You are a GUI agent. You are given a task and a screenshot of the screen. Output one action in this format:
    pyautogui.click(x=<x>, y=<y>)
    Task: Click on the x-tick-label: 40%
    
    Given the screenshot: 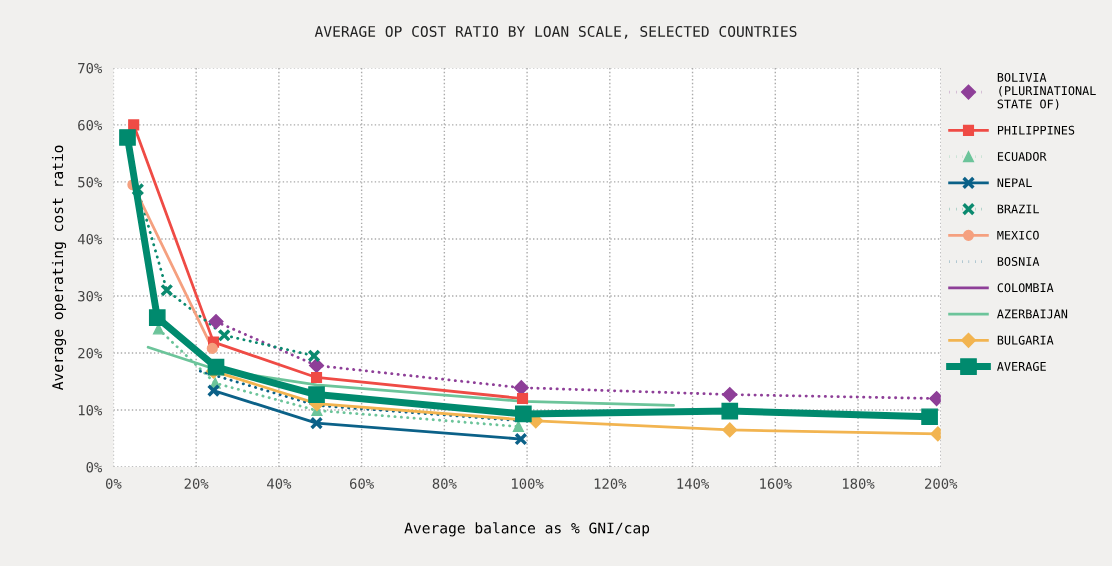 What is the action you would take?
    pyautogui.click(x=279, y=483)
    